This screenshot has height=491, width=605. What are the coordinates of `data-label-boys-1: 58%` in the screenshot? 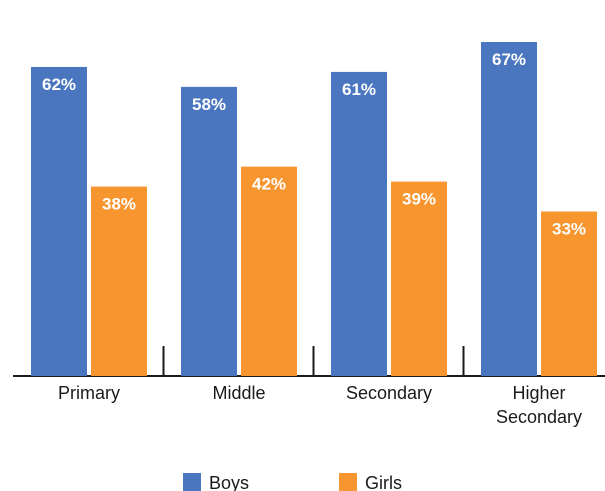 It's located at (209, 104).